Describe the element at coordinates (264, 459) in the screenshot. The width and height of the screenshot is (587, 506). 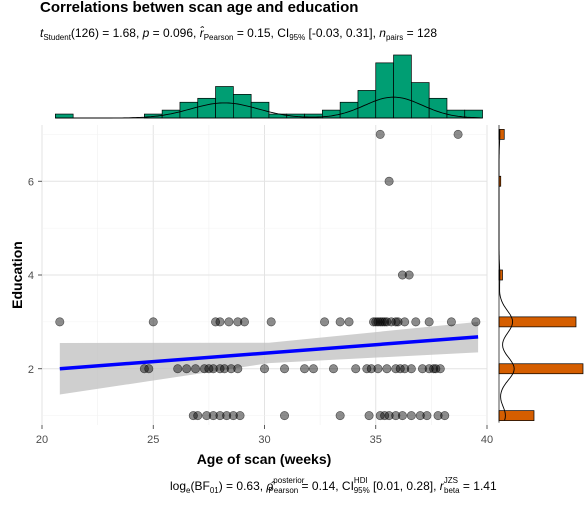
I see `x-axis-label: Age of scan (weeks)` at that location.